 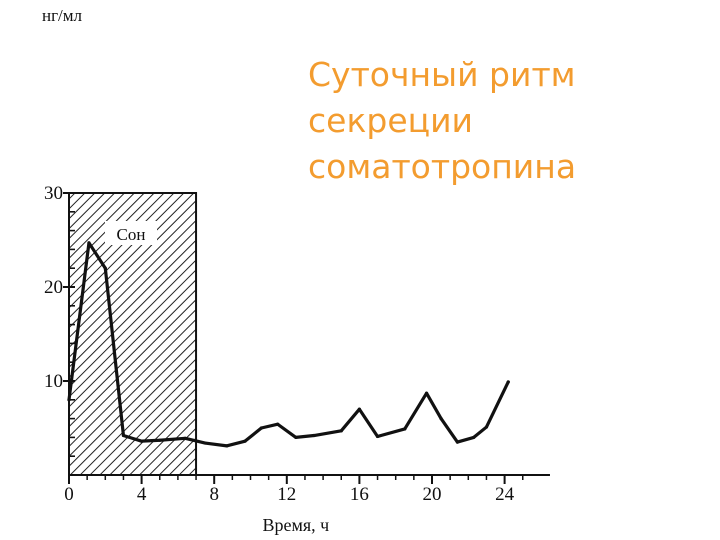 I want to click on x-tick-label: 20, so click(x=432, y=494).